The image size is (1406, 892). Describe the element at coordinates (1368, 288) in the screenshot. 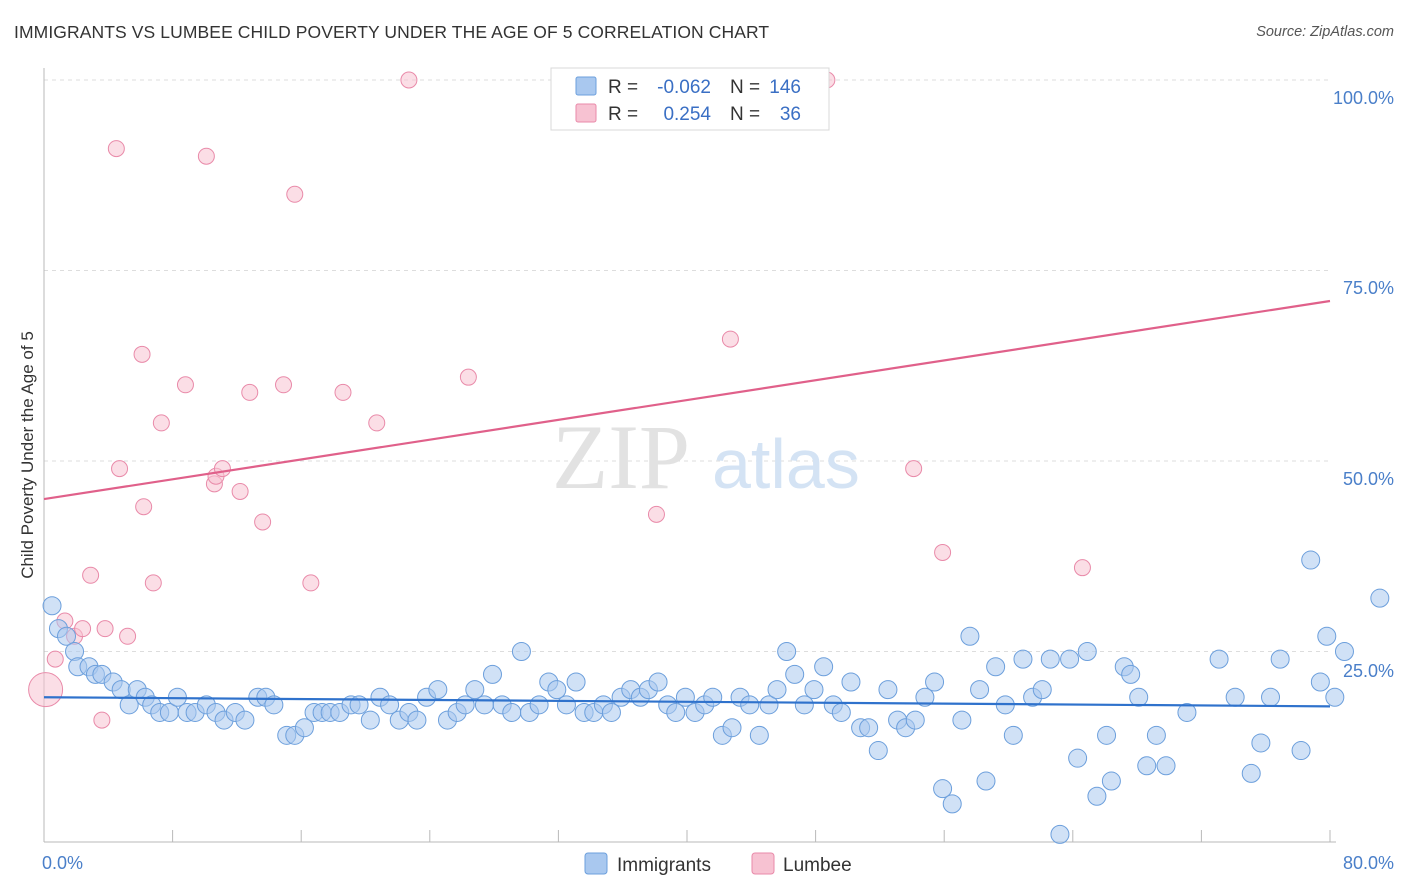

I see `y-tick-label-75: 75.0%` at that location.